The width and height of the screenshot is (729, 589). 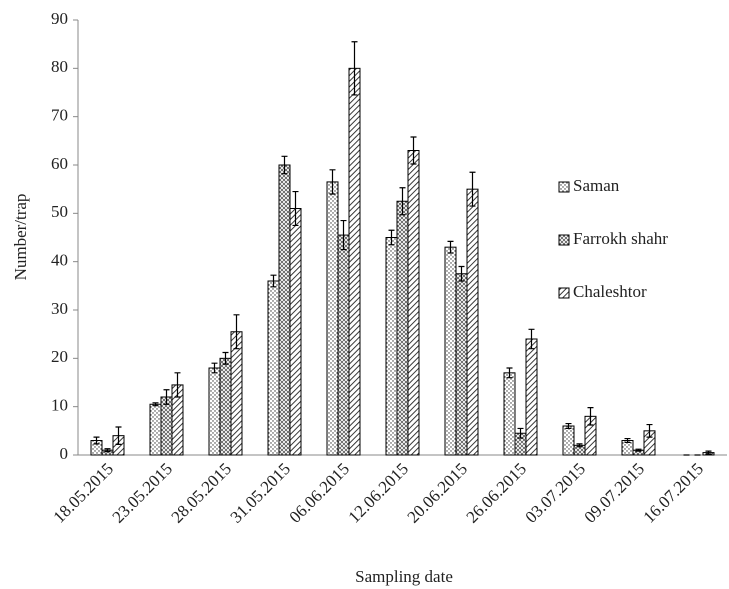 I want to click on legend-label: Chaleshtor, so click(x=610, y=291).